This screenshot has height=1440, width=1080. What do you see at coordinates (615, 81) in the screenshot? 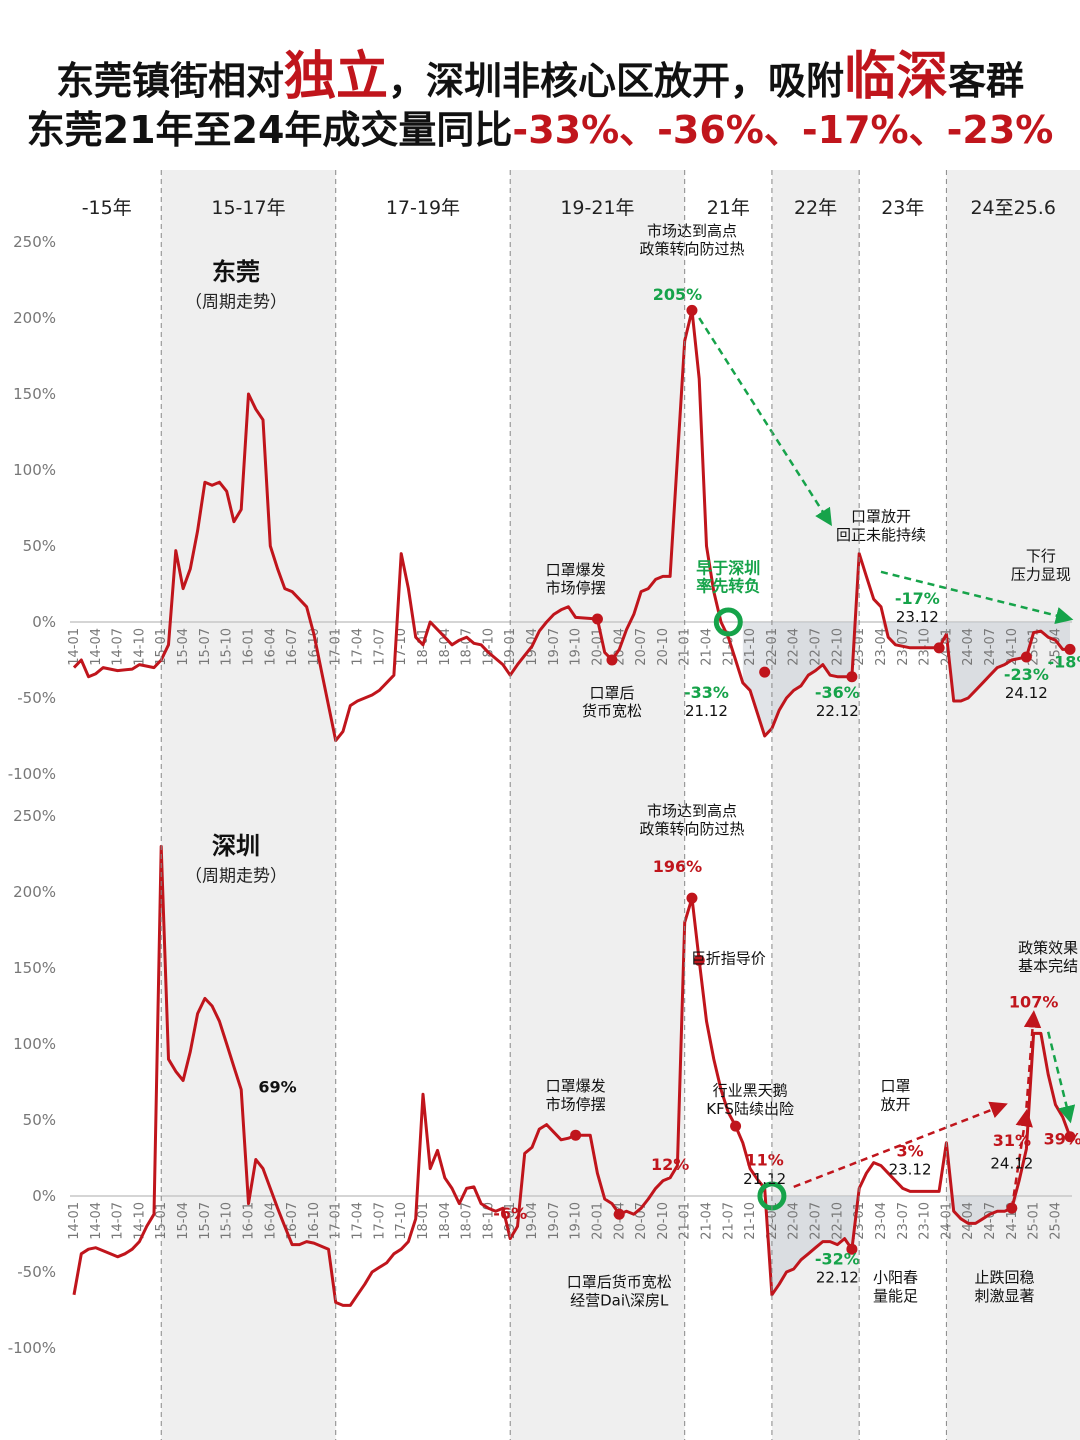
I see `headline-text-c: ，深圳非核心区放开，吸附` at bounding box center [615, 81].